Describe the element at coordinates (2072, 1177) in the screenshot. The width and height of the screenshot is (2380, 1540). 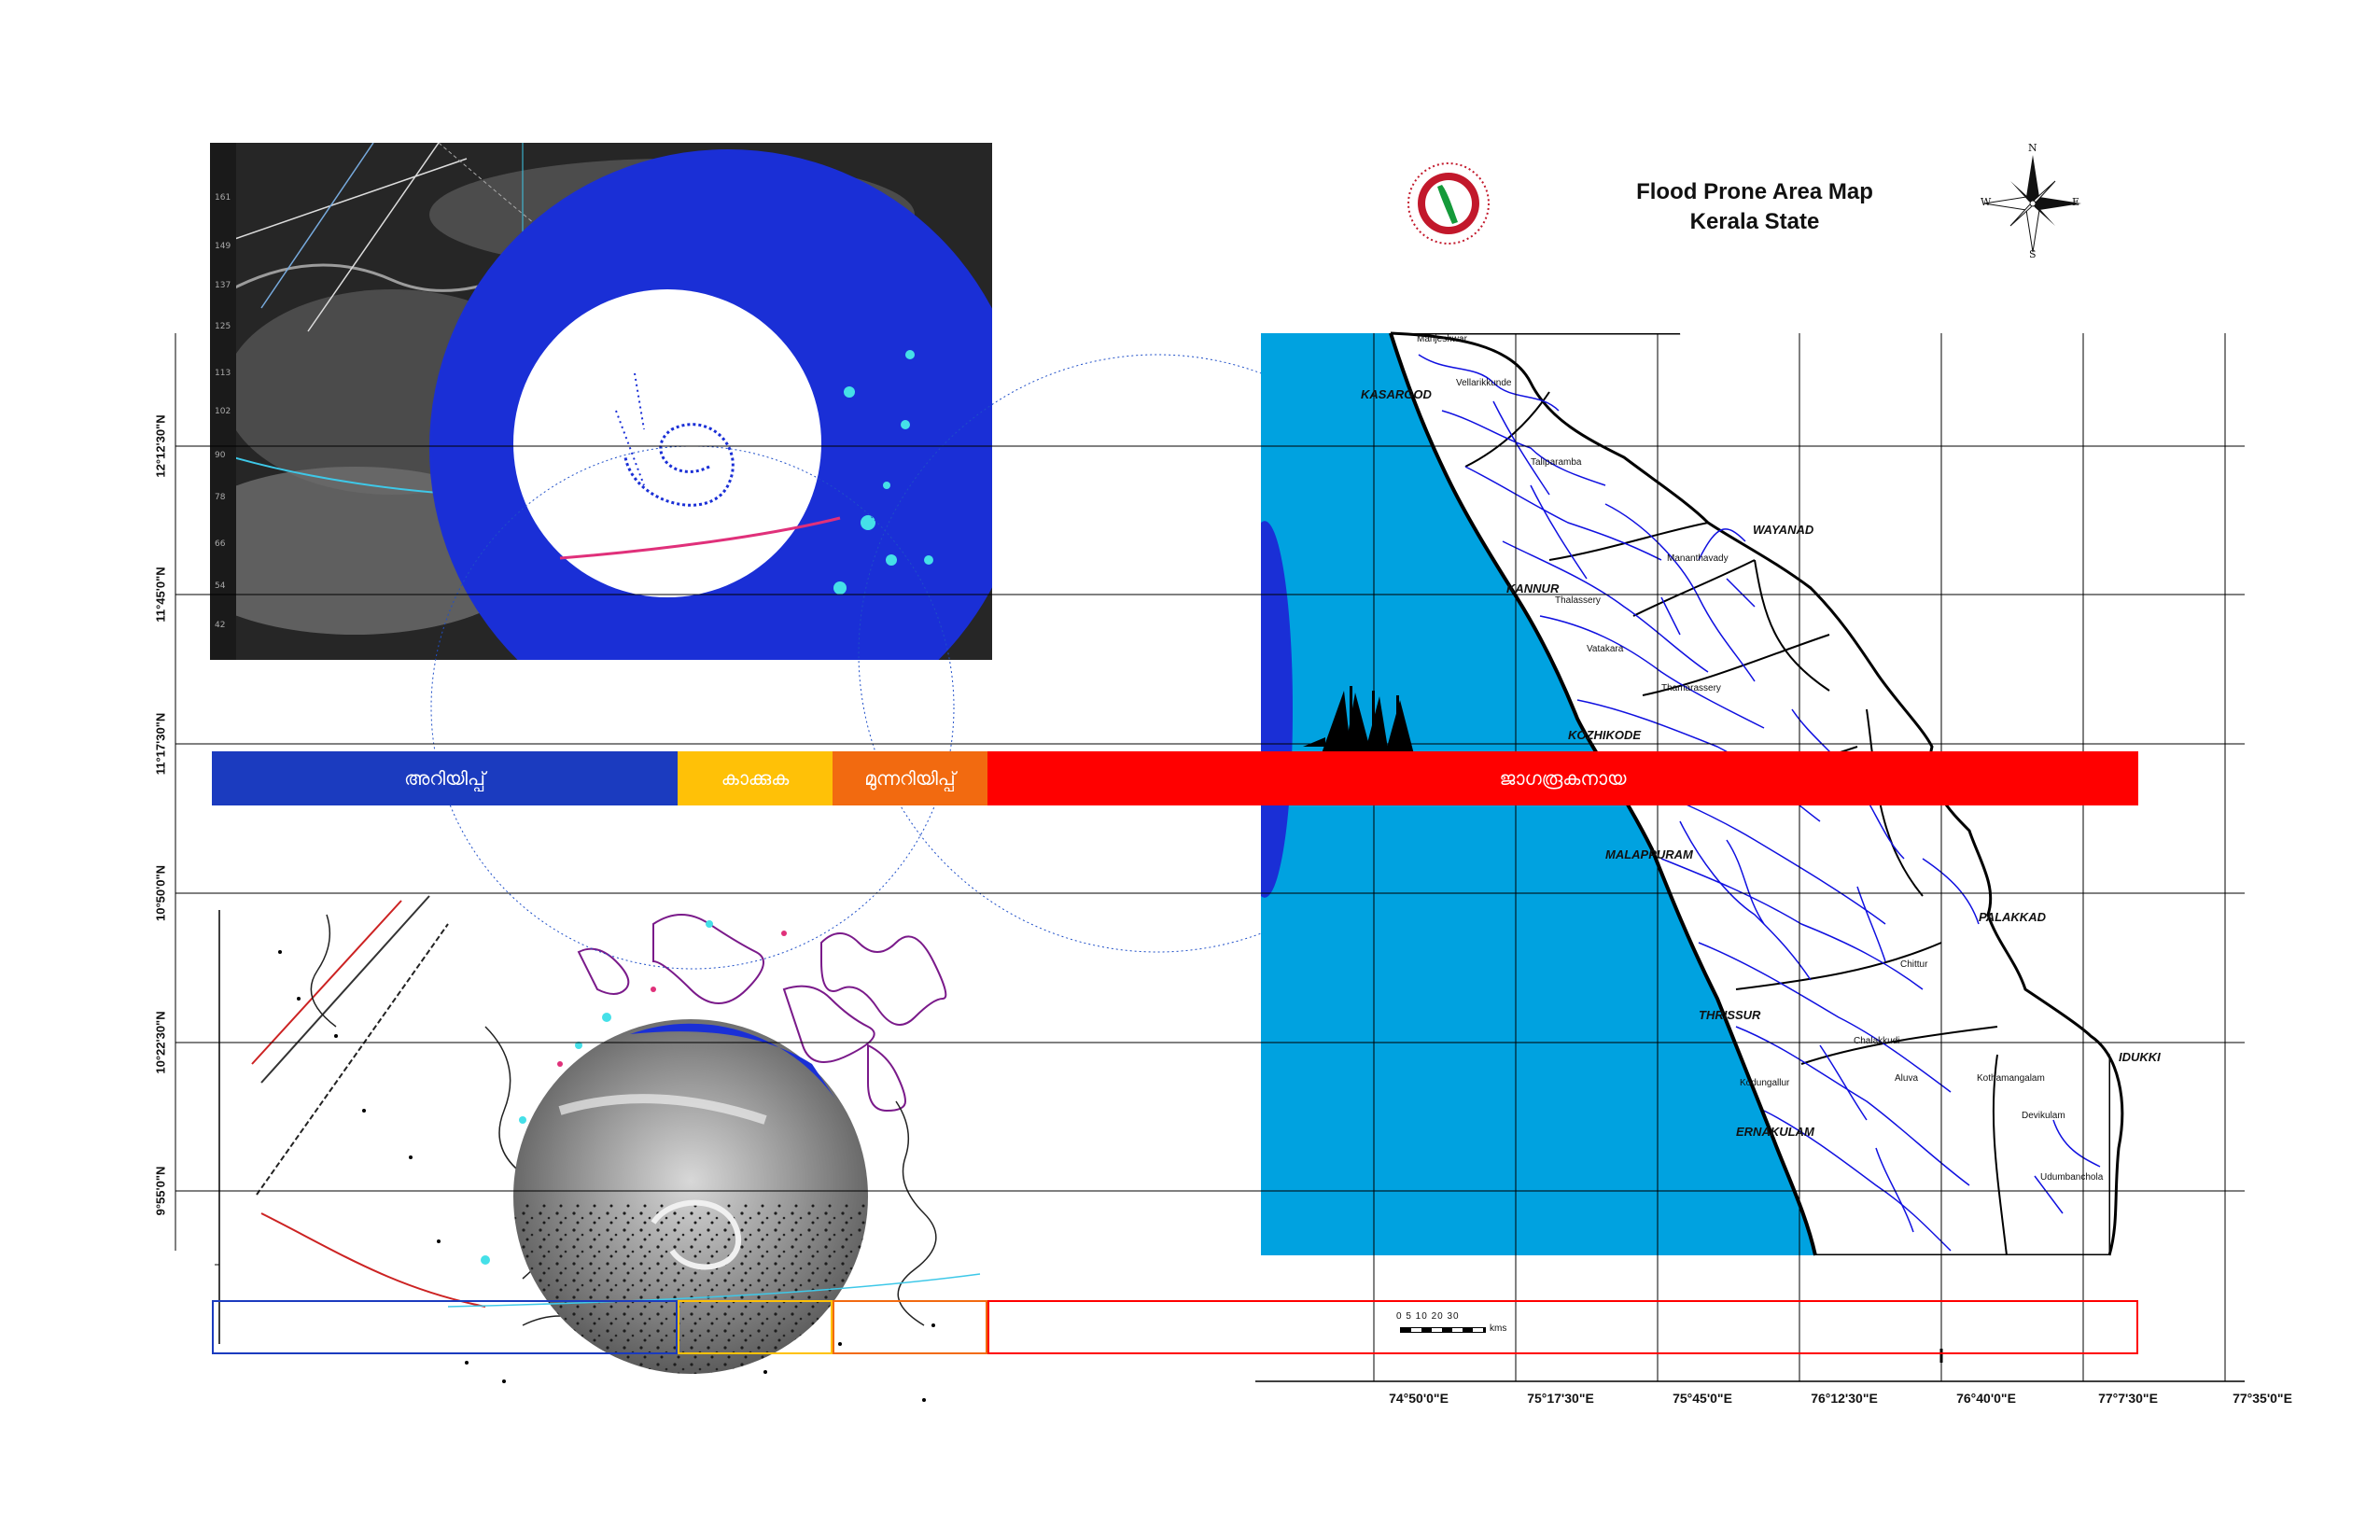
I see `town-label: Udumbanchola` at that location.